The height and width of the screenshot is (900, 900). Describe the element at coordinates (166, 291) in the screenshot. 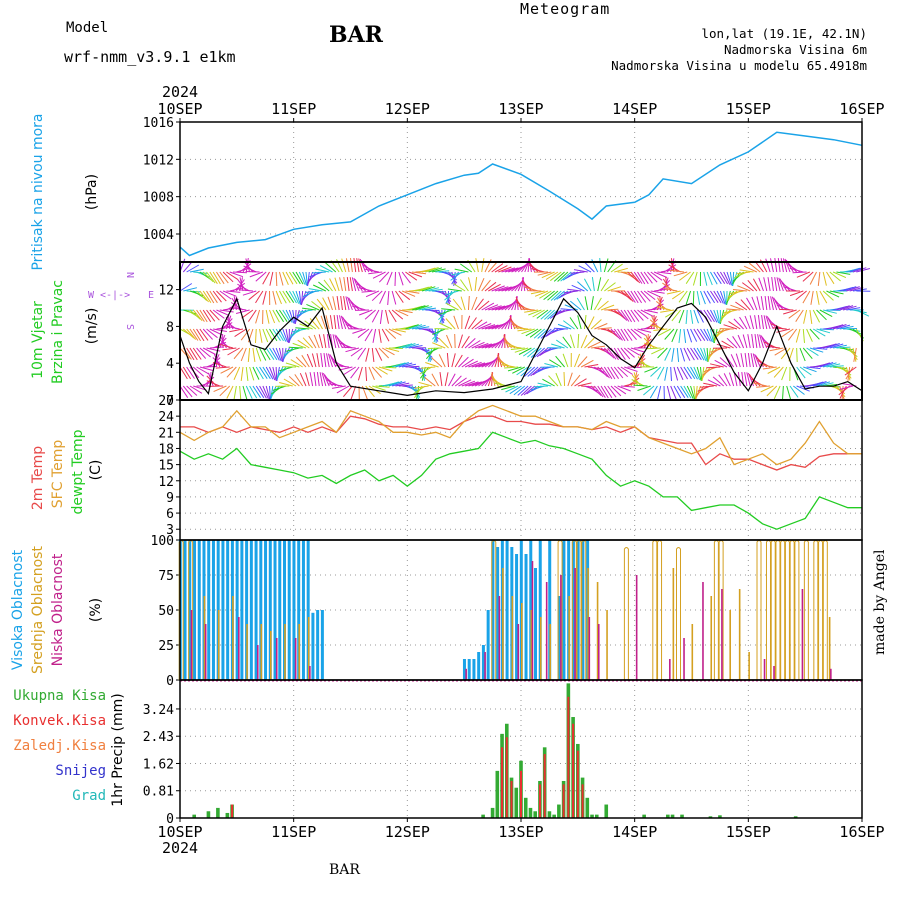

I see `y-tick-label: 12` at that location.